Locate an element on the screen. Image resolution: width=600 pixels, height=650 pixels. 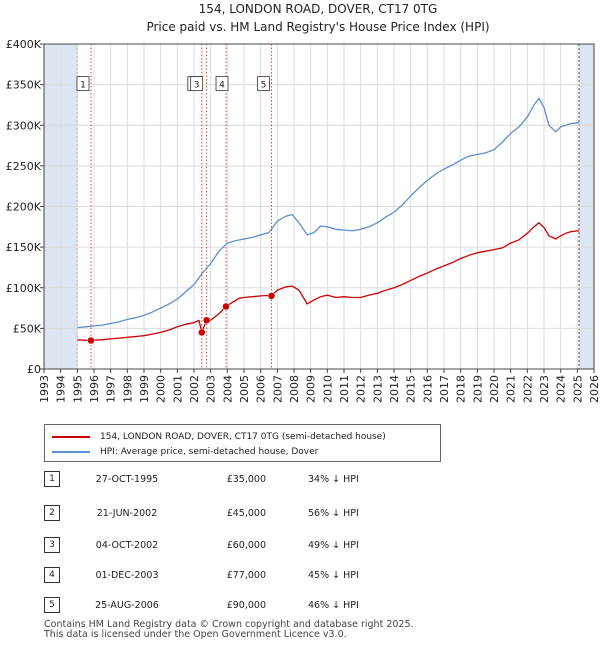
sale-number: 5 is located at coordinates (52, 605).